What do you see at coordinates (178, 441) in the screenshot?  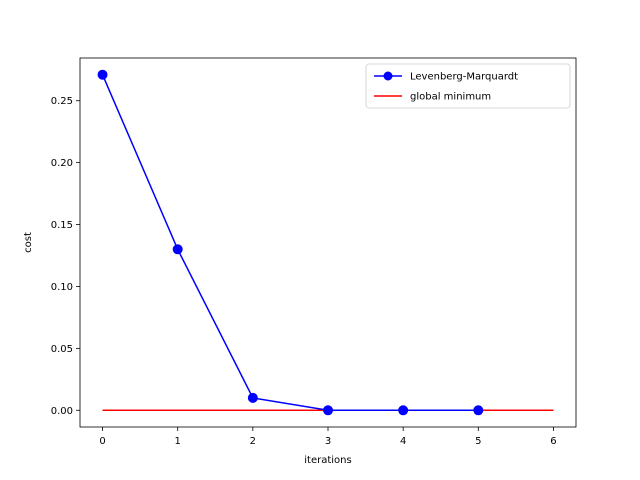 I see `x-tick-label: 1` at bounding box center [178, 441].